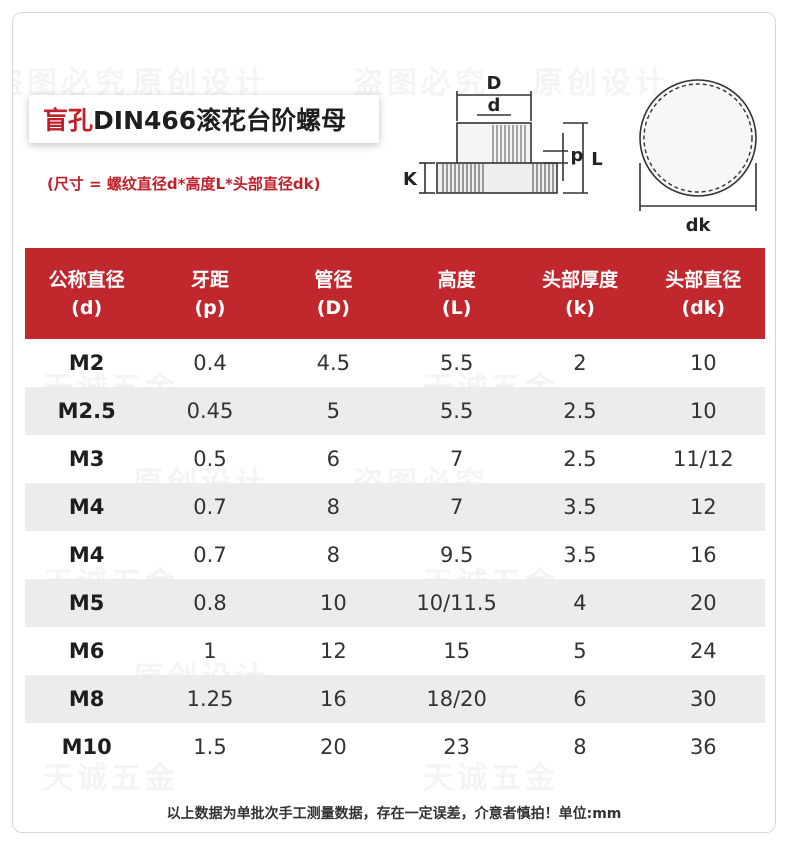  I want to click on product-title: 盲孔 DIN466滚花台阶螺母, so click(204, 119).